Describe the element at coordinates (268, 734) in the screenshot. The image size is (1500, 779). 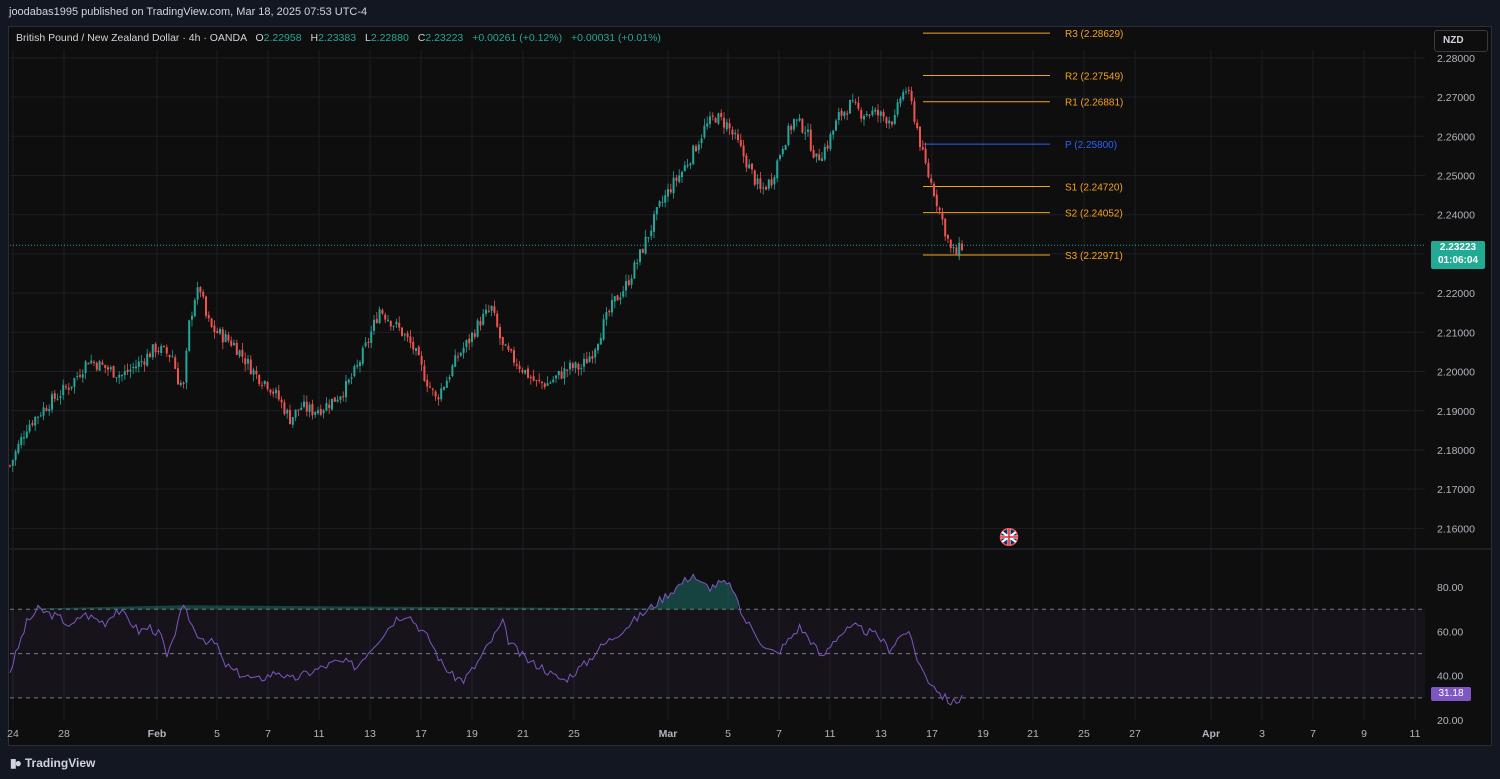
I see `time-tick-label: 7` at that location.